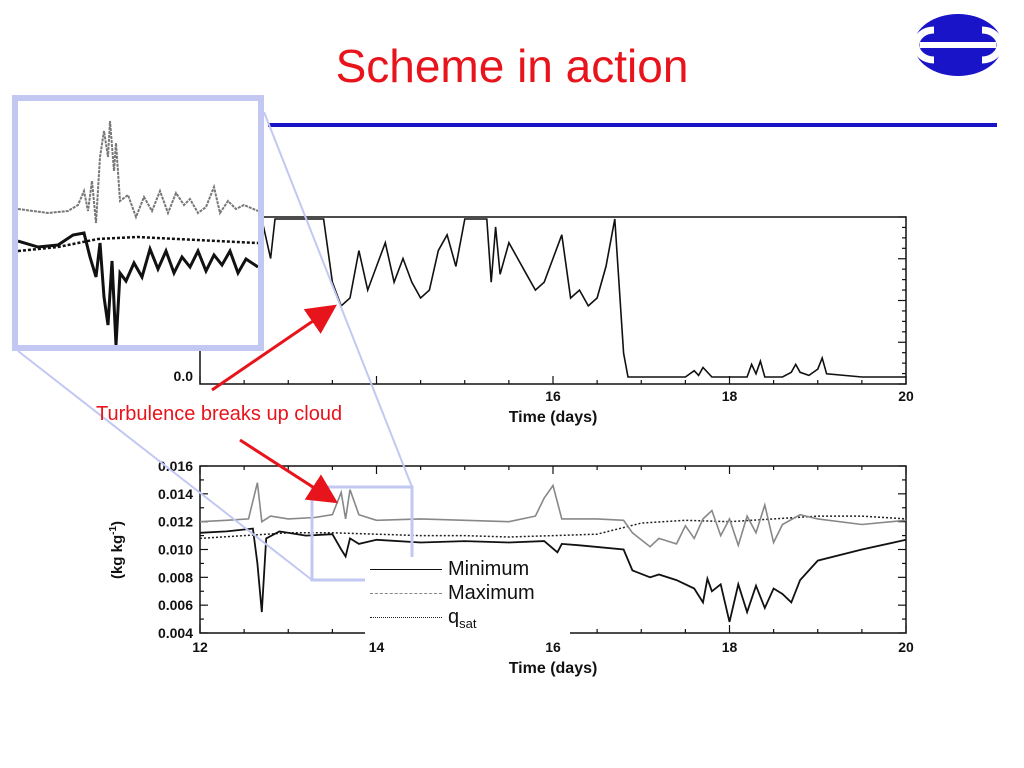 The height and width of the screenshot is (768, 1024). Describe the element at coordinates (553, 668) in the screenshot. I see `bottom-x-axis-label: Time (days)` at that location.